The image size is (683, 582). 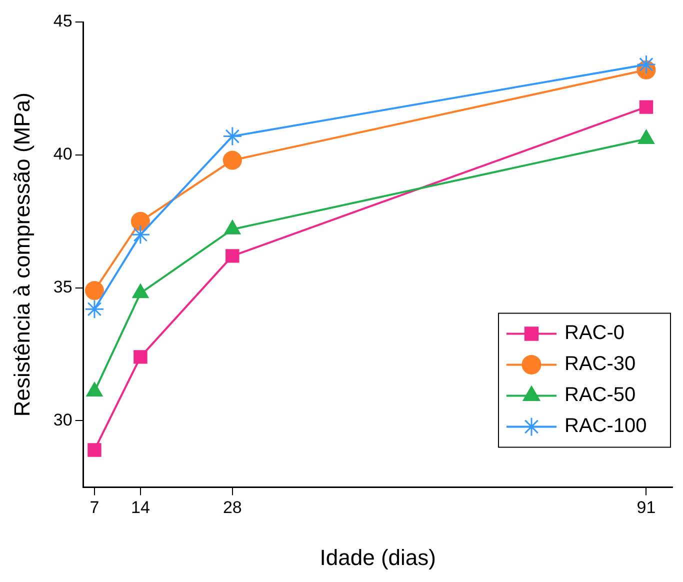 What do you see at coordinates (600, 395) in the screenshot?
I see `legend-label: RAC-50` at bounding box center [600, 395].